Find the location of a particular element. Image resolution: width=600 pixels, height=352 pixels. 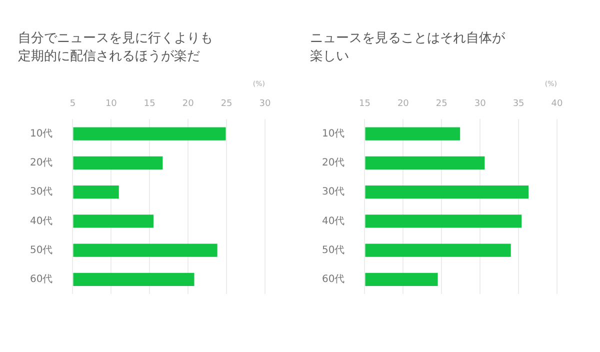

x-tick-label: 10 is located at coordinates (111, 104).